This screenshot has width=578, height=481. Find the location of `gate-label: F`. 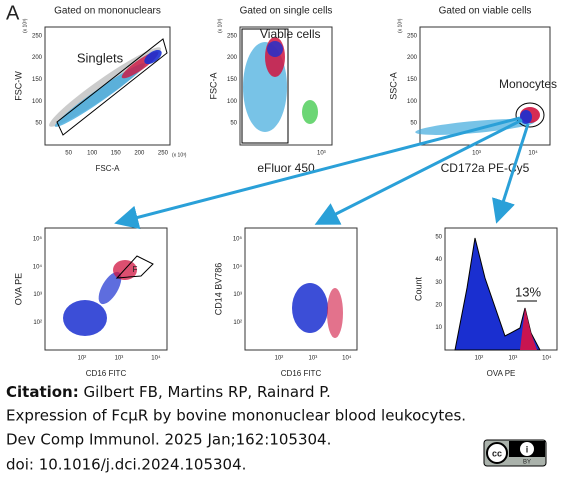

gate-label: F is located at coordinates (135, 269).